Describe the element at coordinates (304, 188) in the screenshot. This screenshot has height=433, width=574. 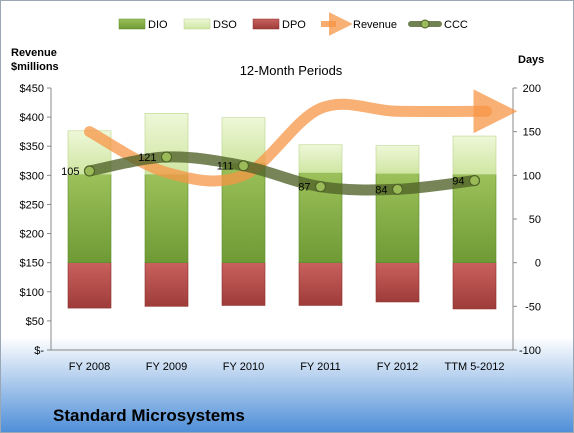
I see `ccc-data-label: 87` at that location.